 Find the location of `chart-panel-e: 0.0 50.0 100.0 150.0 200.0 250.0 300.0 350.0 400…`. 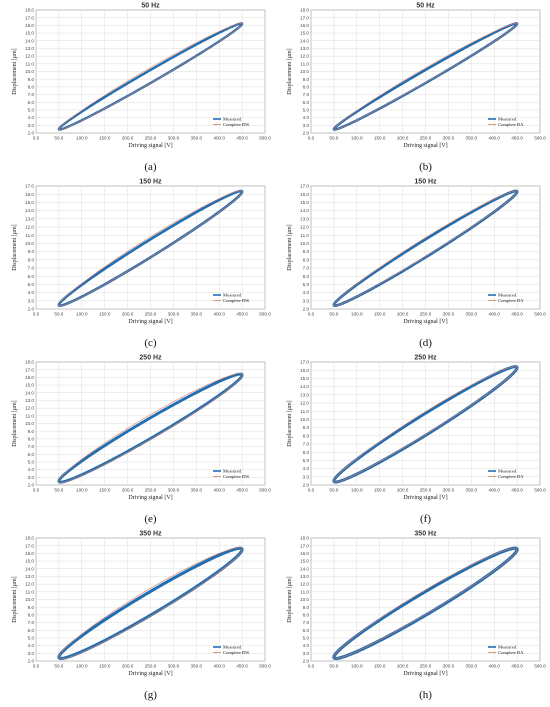

chart-panel-e: 0.0 50.0 100.0 150.0 200.0 250.0 300.0 350.0 400… is located at coordinates (137, 440).